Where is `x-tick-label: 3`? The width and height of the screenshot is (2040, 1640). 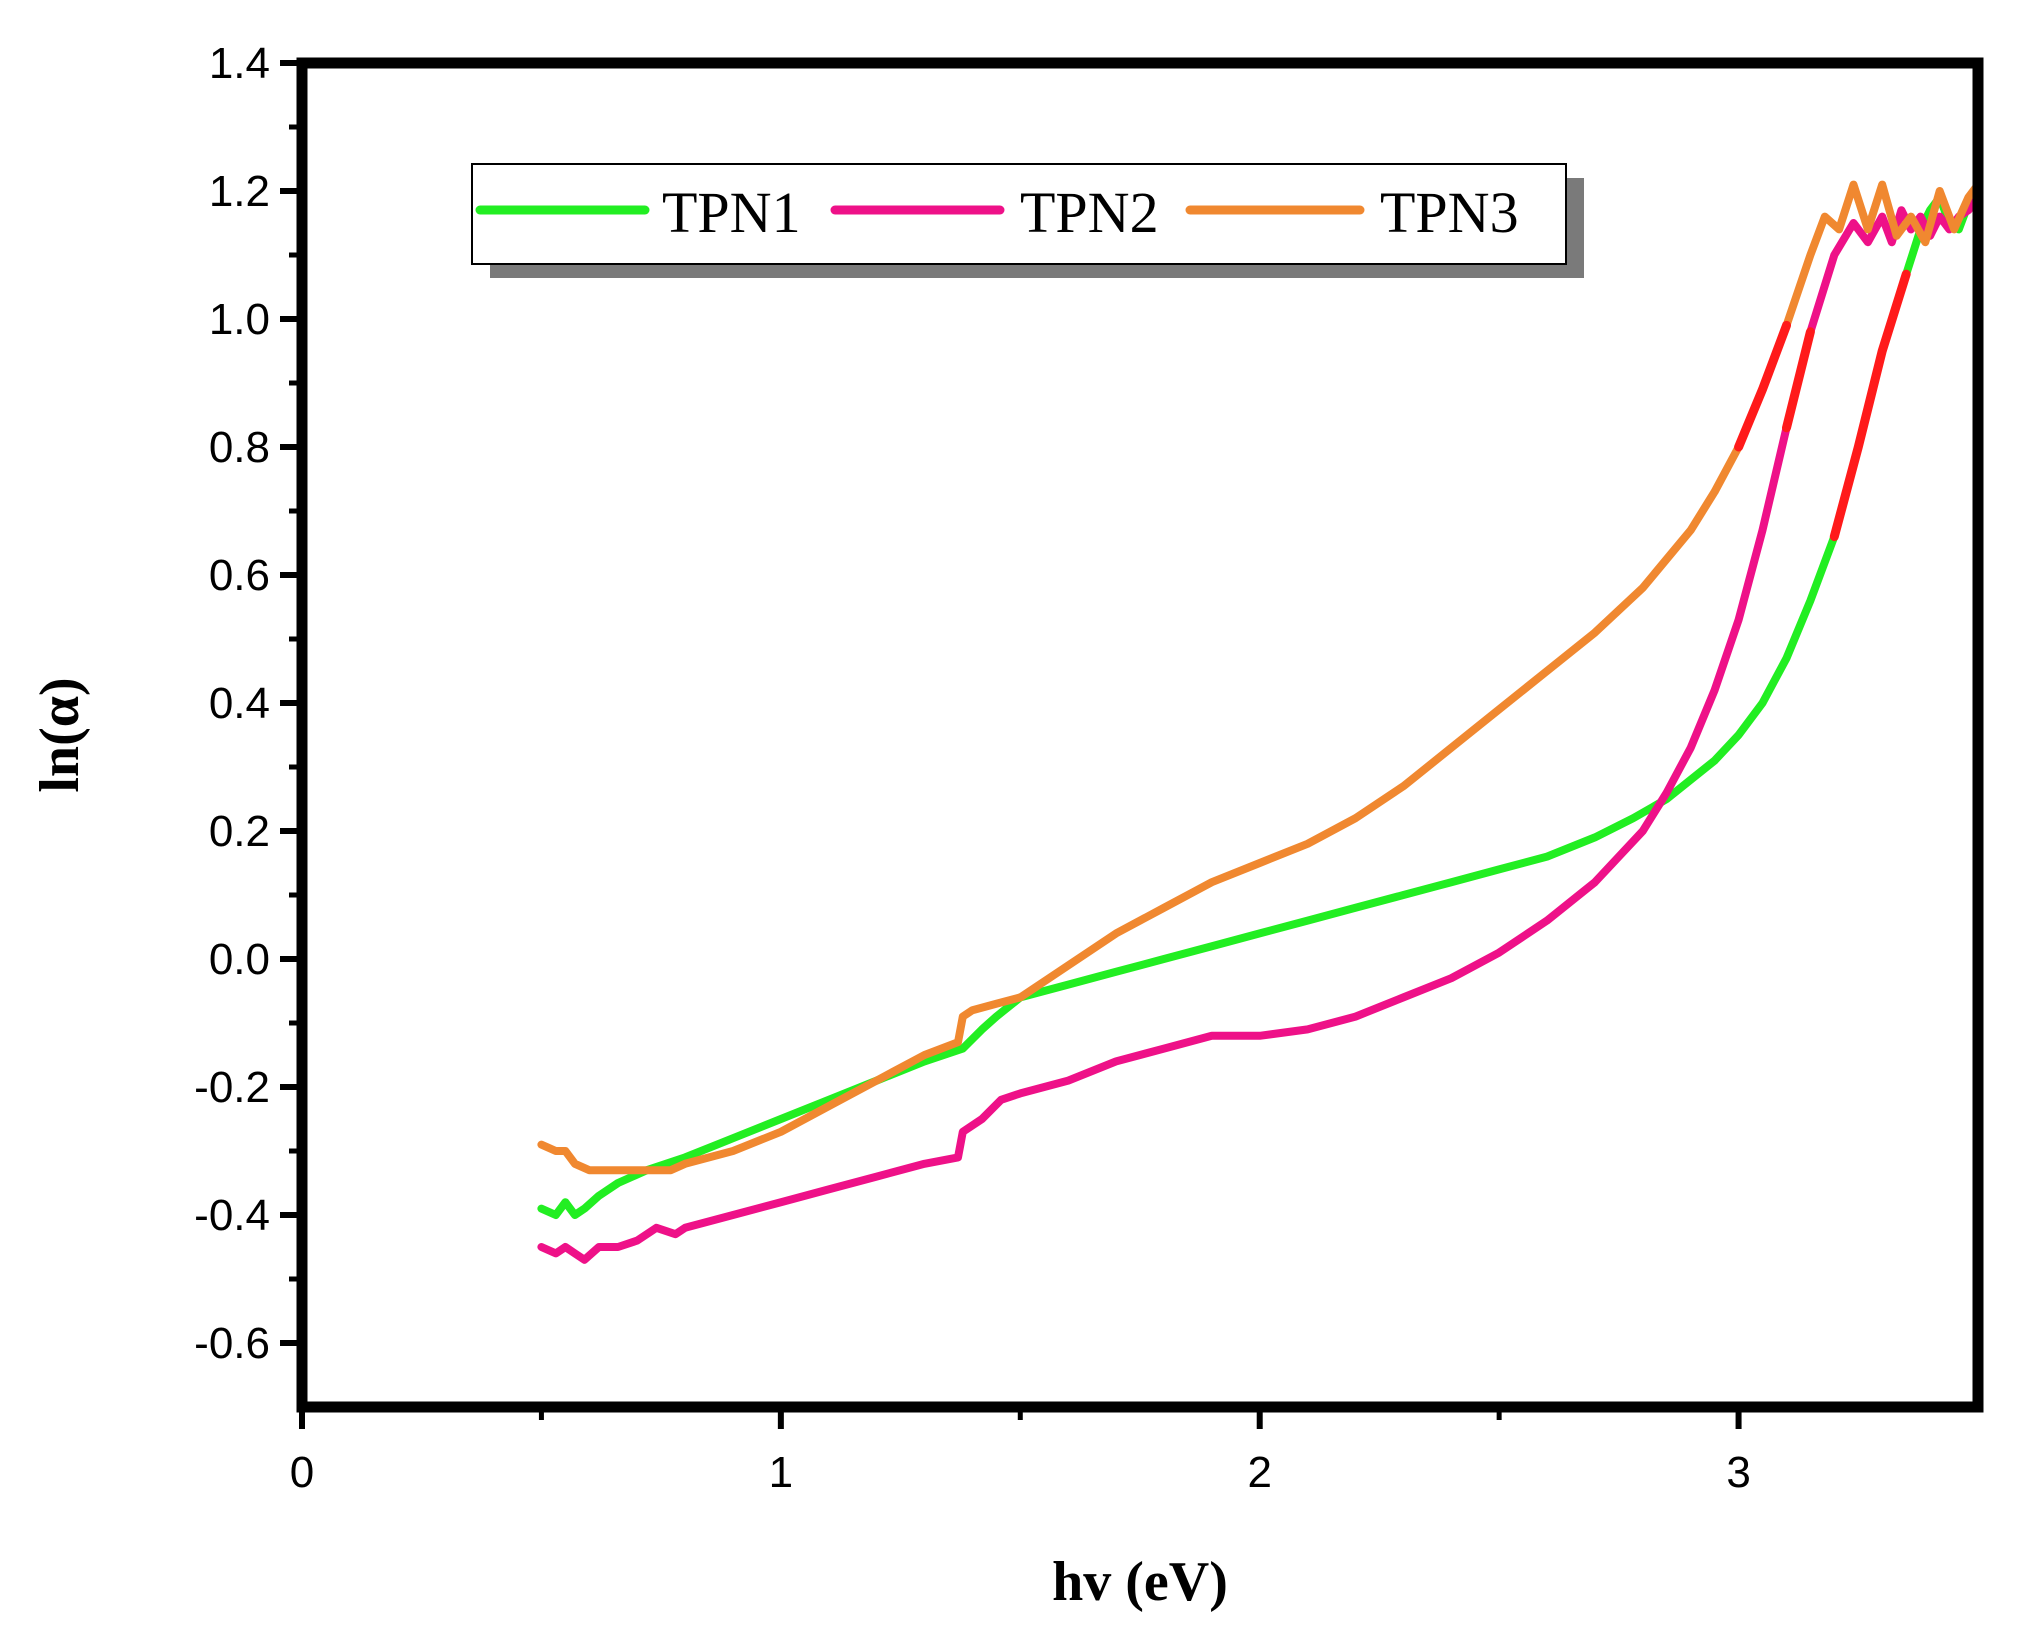
x-tick-label: 3 is located at coordinates (1738, 1472).